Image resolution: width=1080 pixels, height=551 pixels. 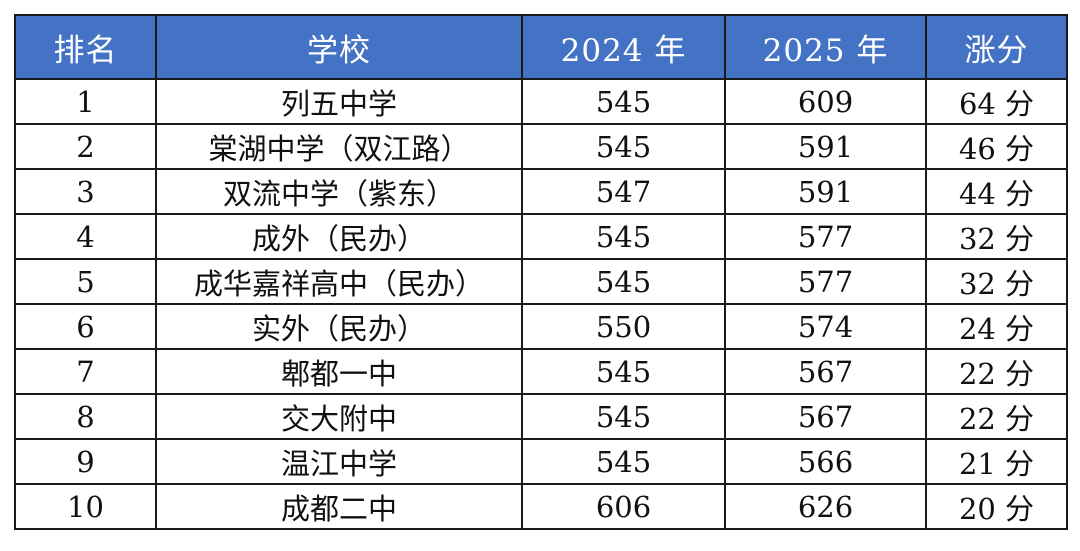 I want to click on score-2025-cell: 626, so click(x=825, y=506).